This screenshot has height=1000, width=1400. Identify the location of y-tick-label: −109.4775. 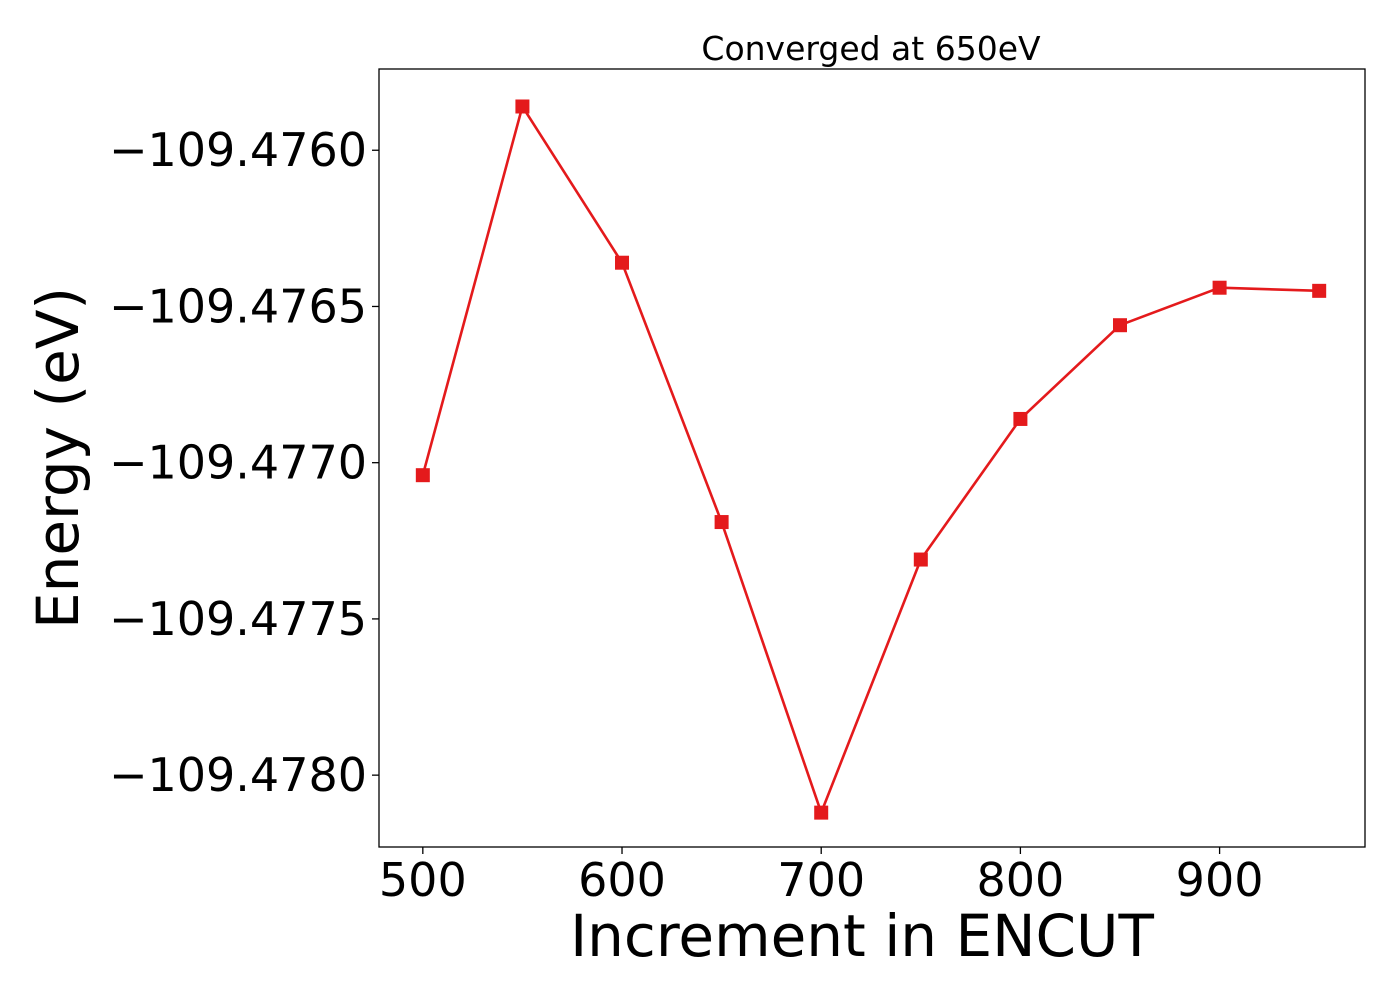
(238, 619).